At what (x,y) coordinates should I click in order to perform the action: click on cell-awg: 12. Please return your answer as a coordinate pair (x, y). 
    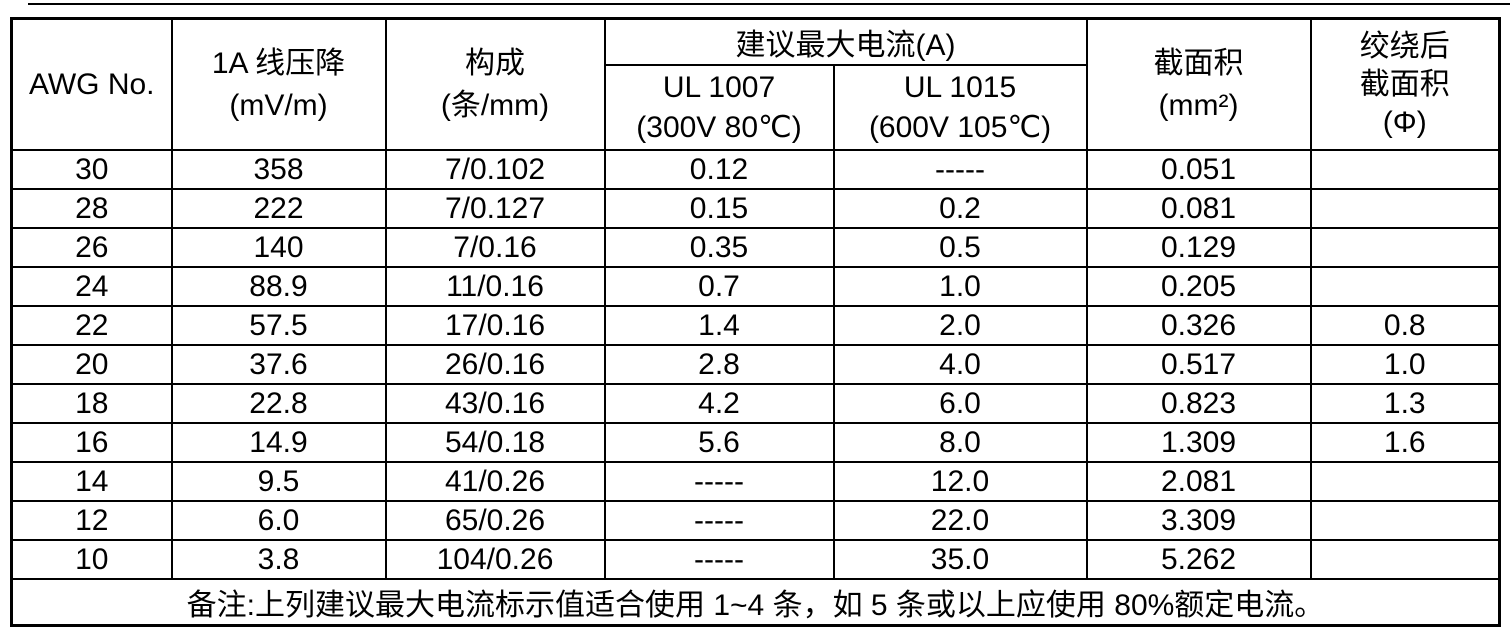
    Looking at the image, I should click on (91, 520).